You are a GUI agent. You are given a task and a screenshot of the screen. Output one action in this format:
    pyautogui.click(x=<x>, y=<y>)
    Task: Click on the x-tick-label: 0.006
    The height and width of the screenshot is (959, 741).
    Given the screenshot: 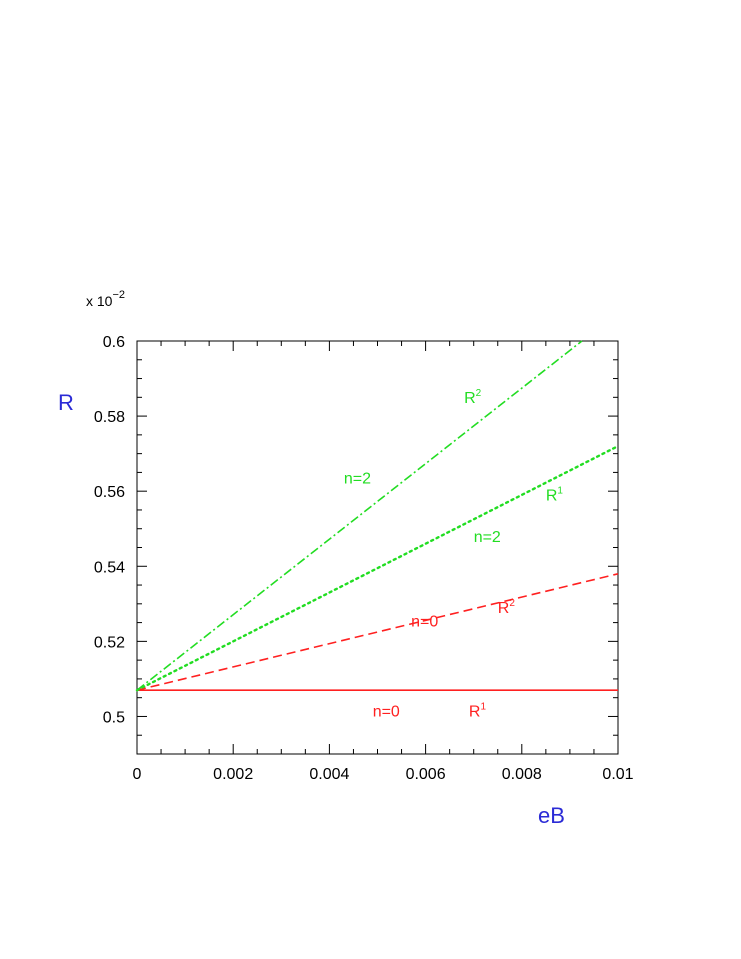 What is the action you would take?
    pyautogui.click(x=426, y=774)
    